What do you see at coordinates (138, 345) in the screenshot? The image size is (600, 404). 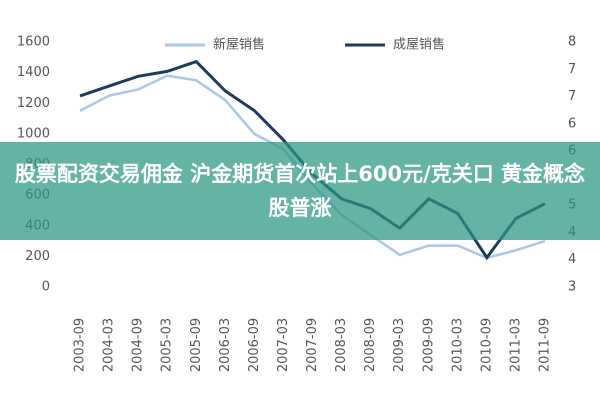 I see `x-tick-label: 2004-09` at bounding box center [138, 345].